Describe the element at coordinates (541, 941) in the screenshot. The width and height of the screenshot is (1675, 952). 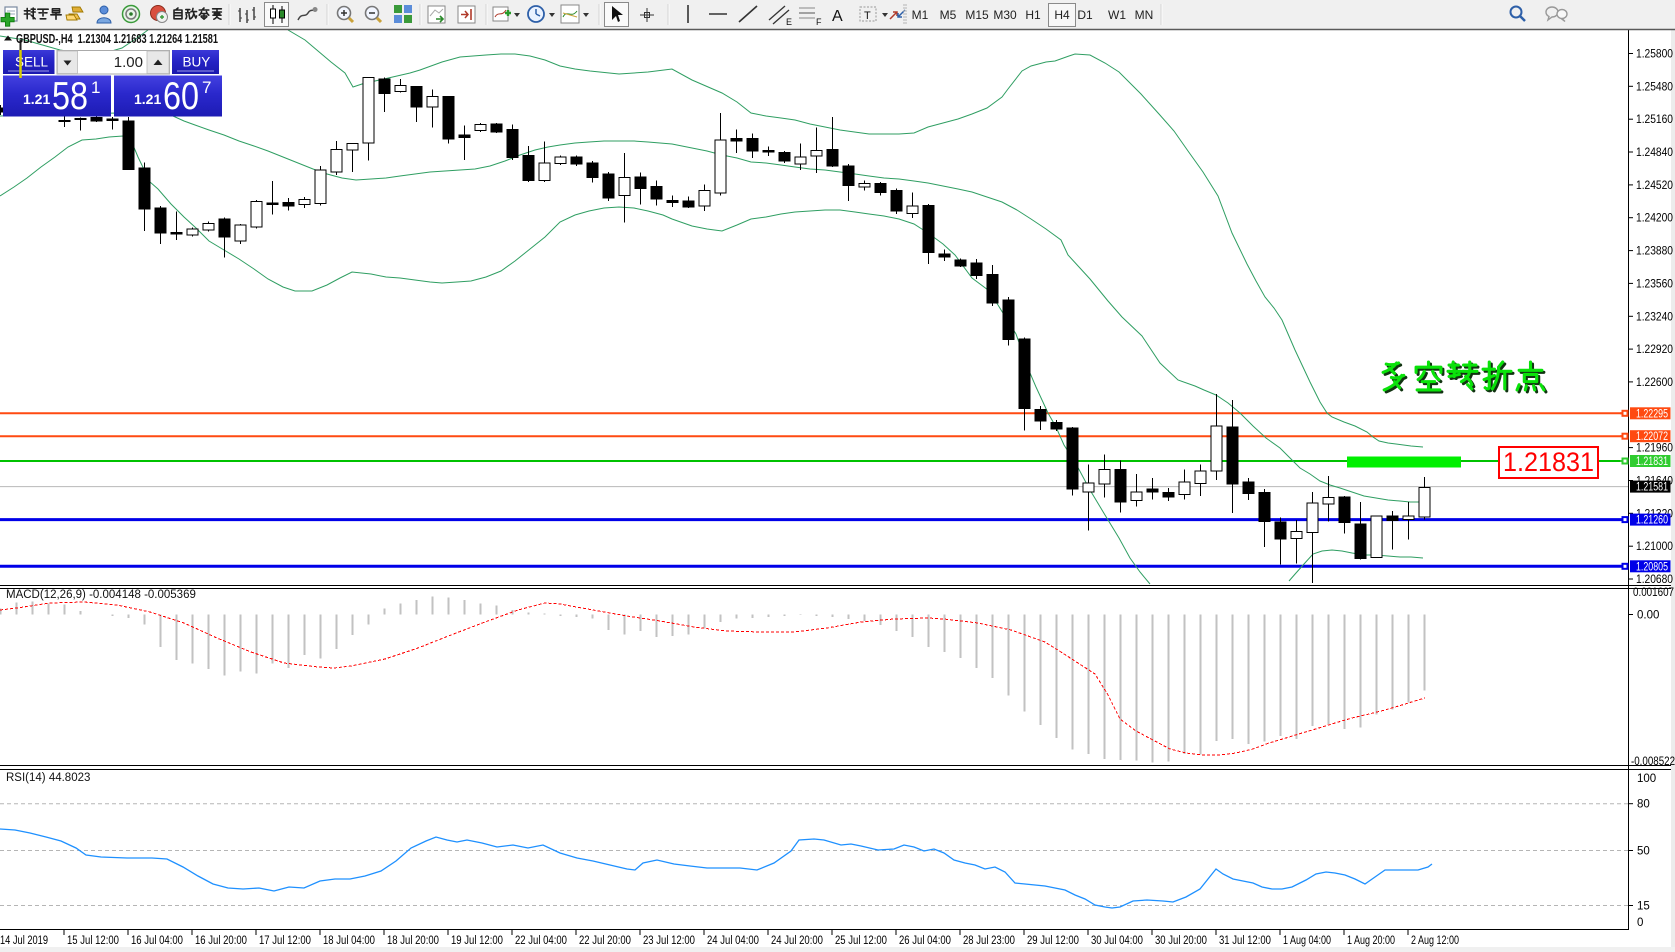
I see `svg-text: 22 Jul 04:00` at that location.